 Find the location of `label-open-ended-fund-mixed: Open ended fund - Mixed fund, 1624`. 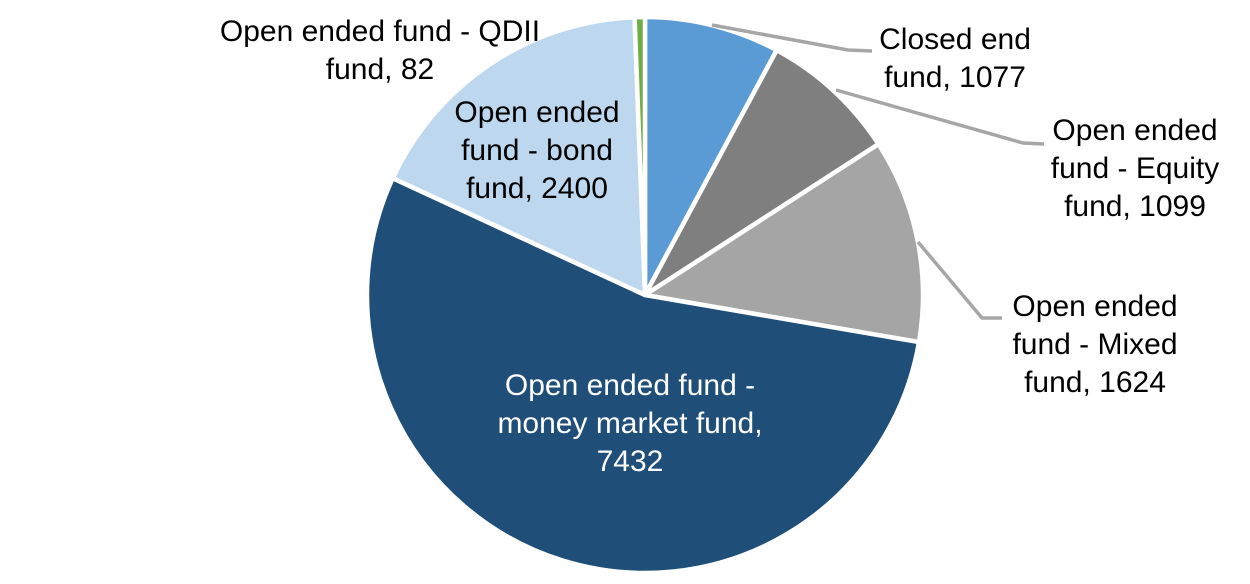

label-open-ended-fund-mixed: Open ended fund - Mixed fund, 1624 is located at coordinates (1095, 344).